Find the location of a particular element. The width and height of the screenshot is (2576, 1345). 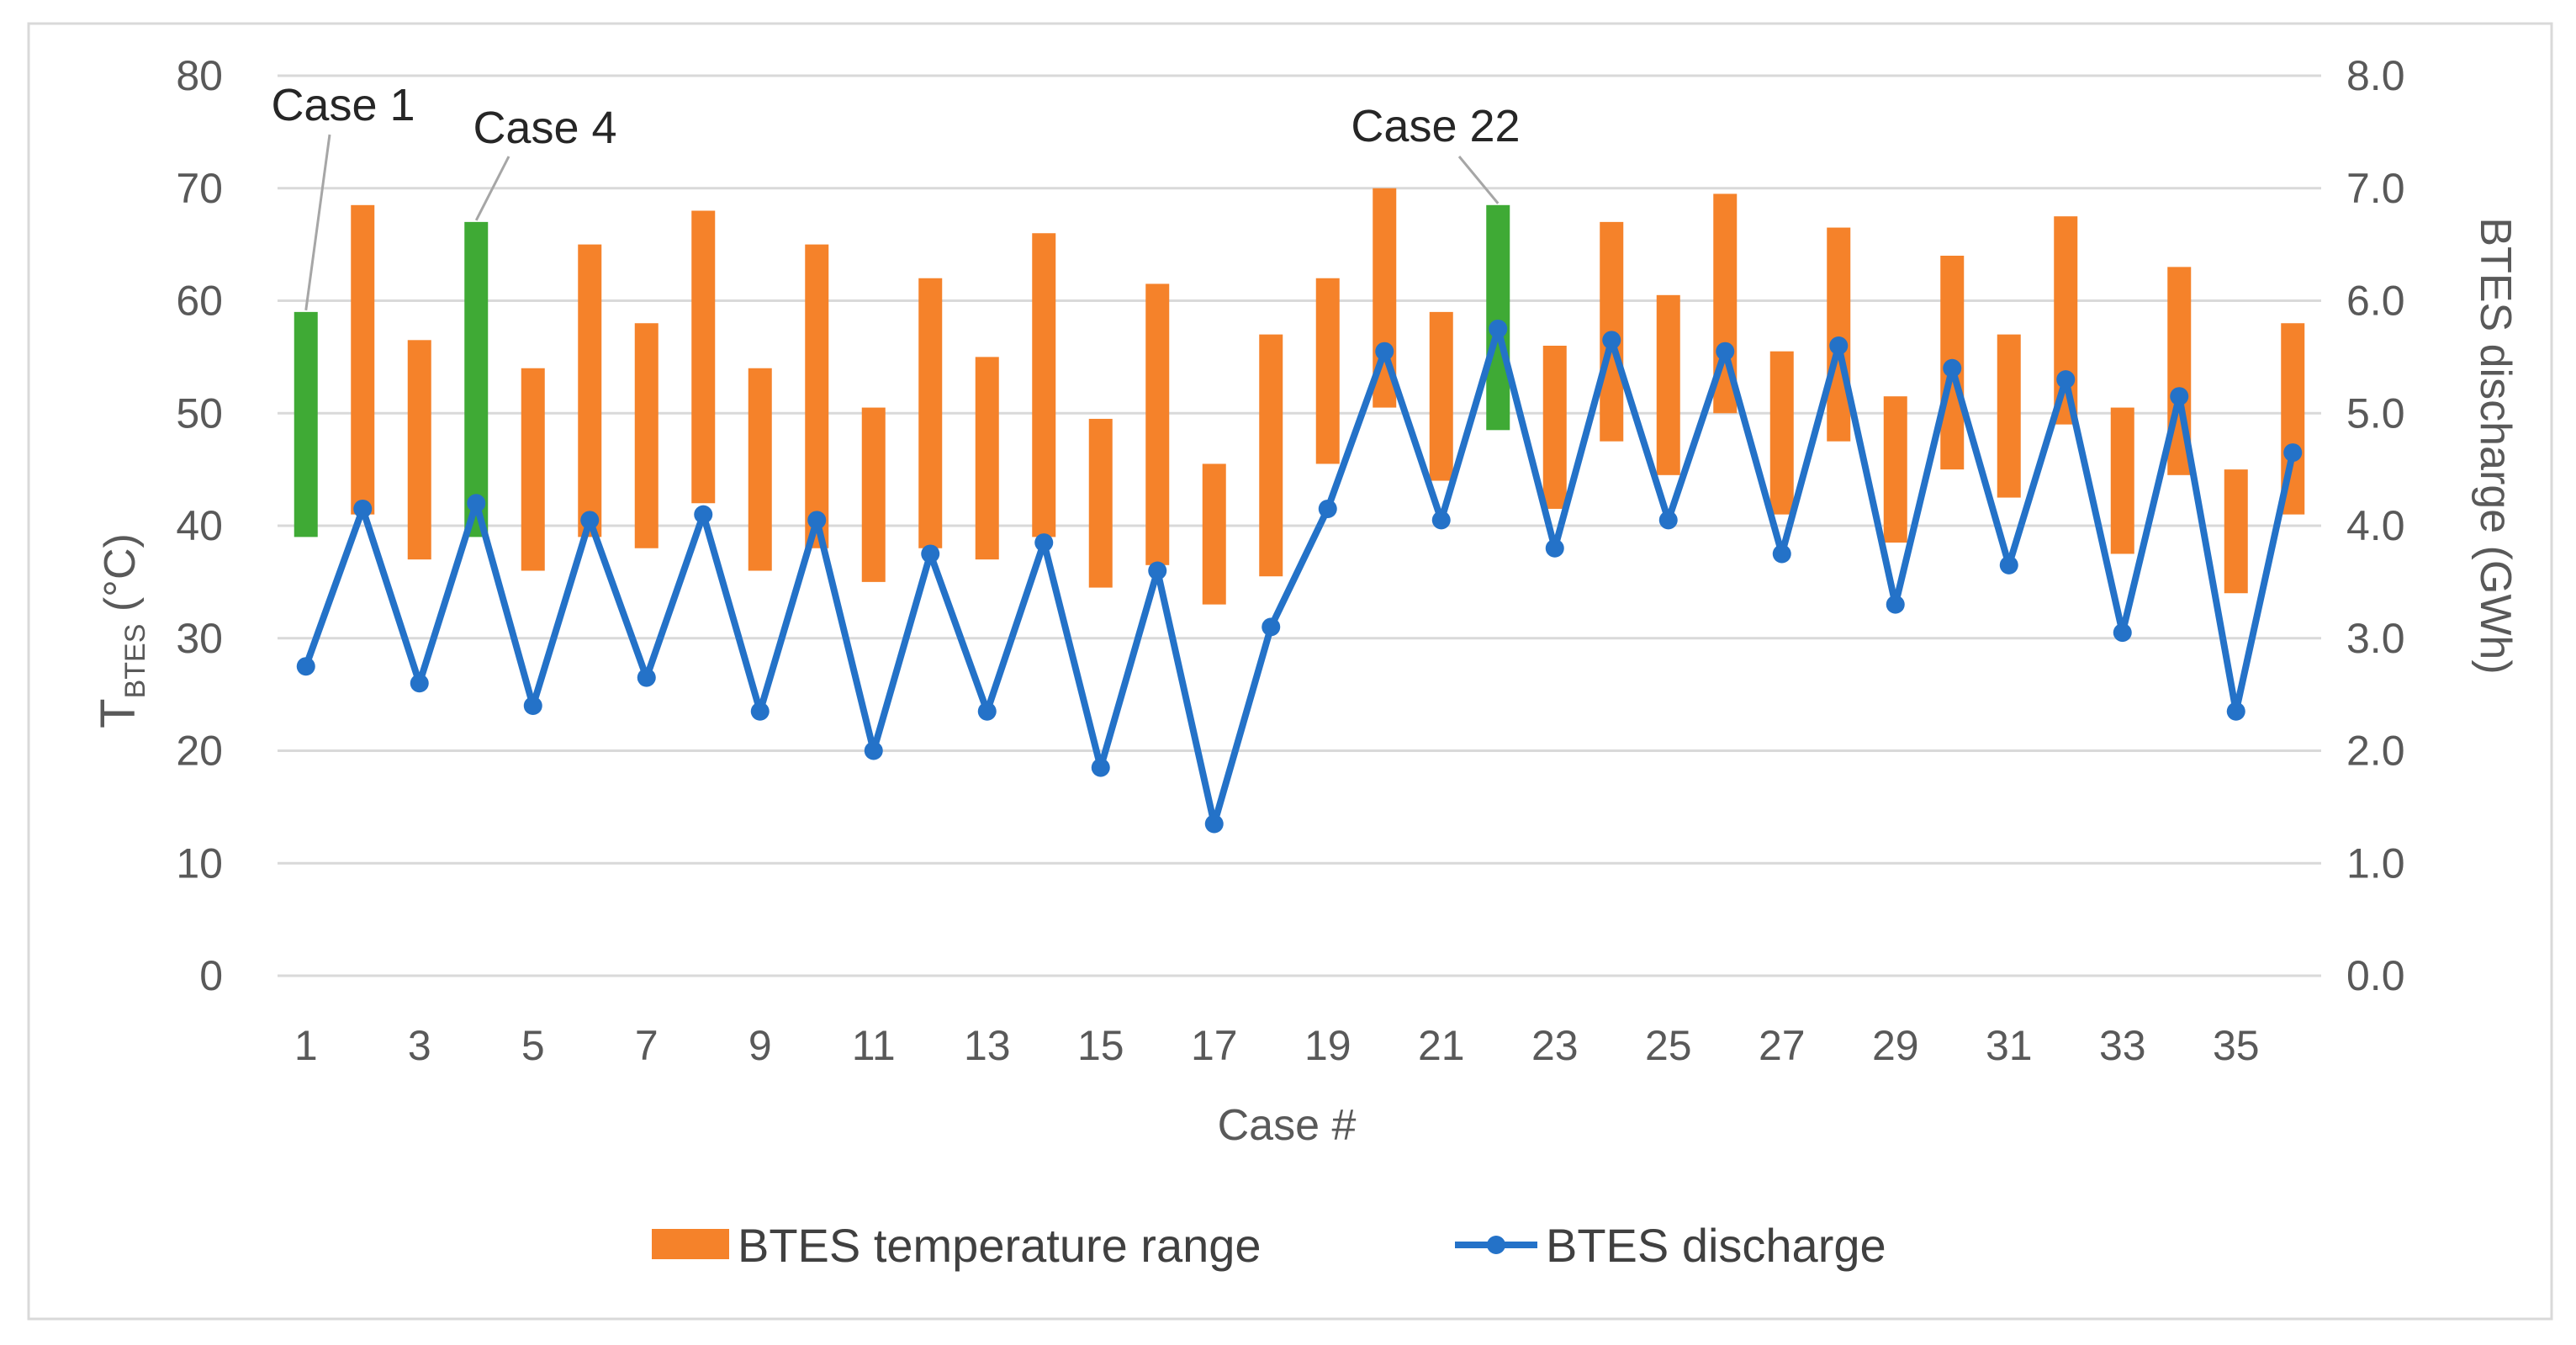

legend-marker-discharge is located at coordinates (1496, 1245).